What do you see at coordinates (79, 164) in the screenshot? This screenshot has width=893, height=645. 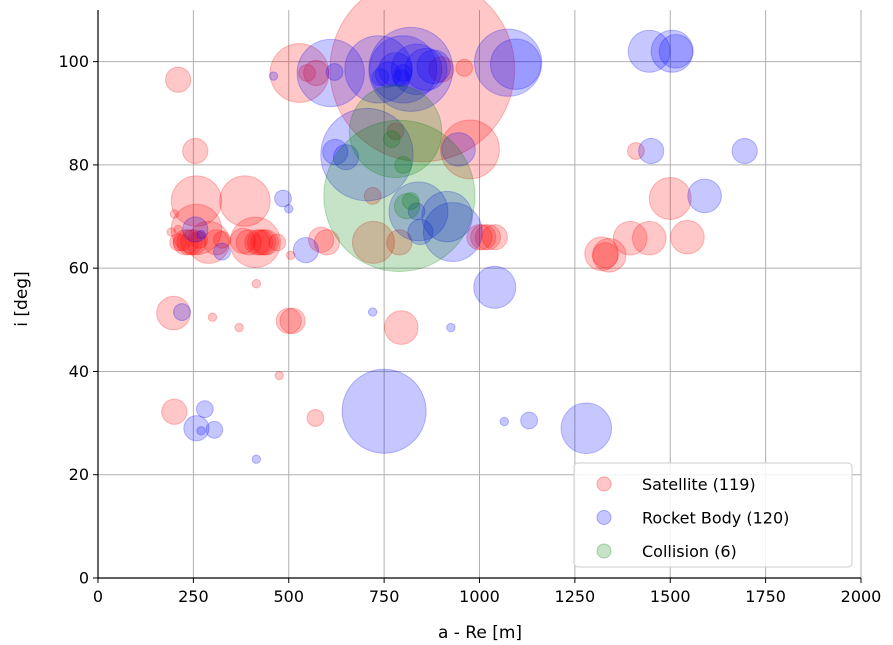 I see `y-tick-label: 80` at bounding box center [79, 164].